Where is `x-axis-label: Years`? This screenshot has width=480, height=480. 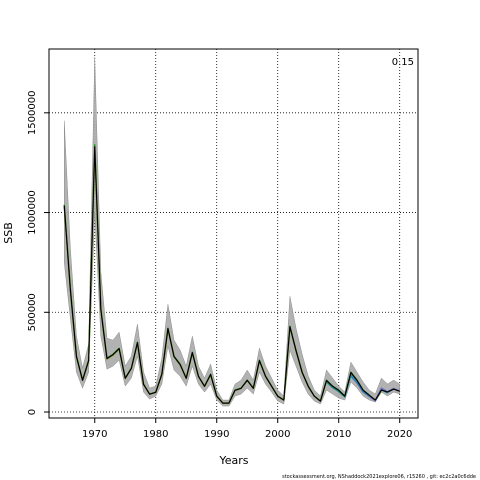 x-axis-label: Years is located at coordinates (233, 460).